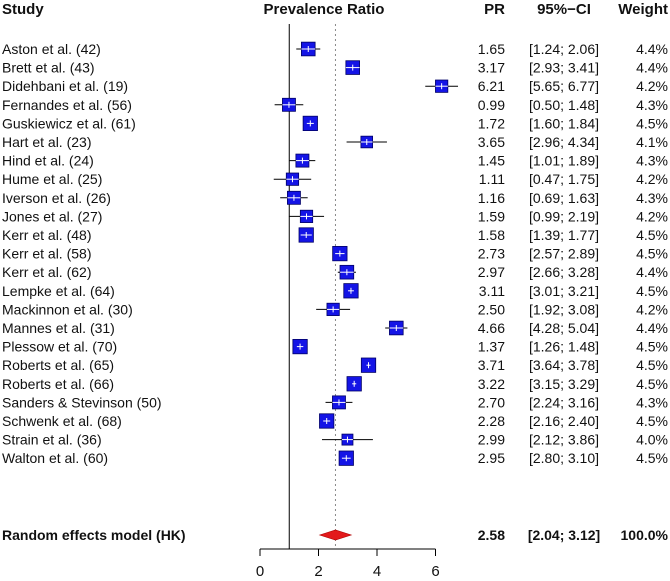  I want to click on study-label: Mackinnon et al. (30), so click(67, 309).